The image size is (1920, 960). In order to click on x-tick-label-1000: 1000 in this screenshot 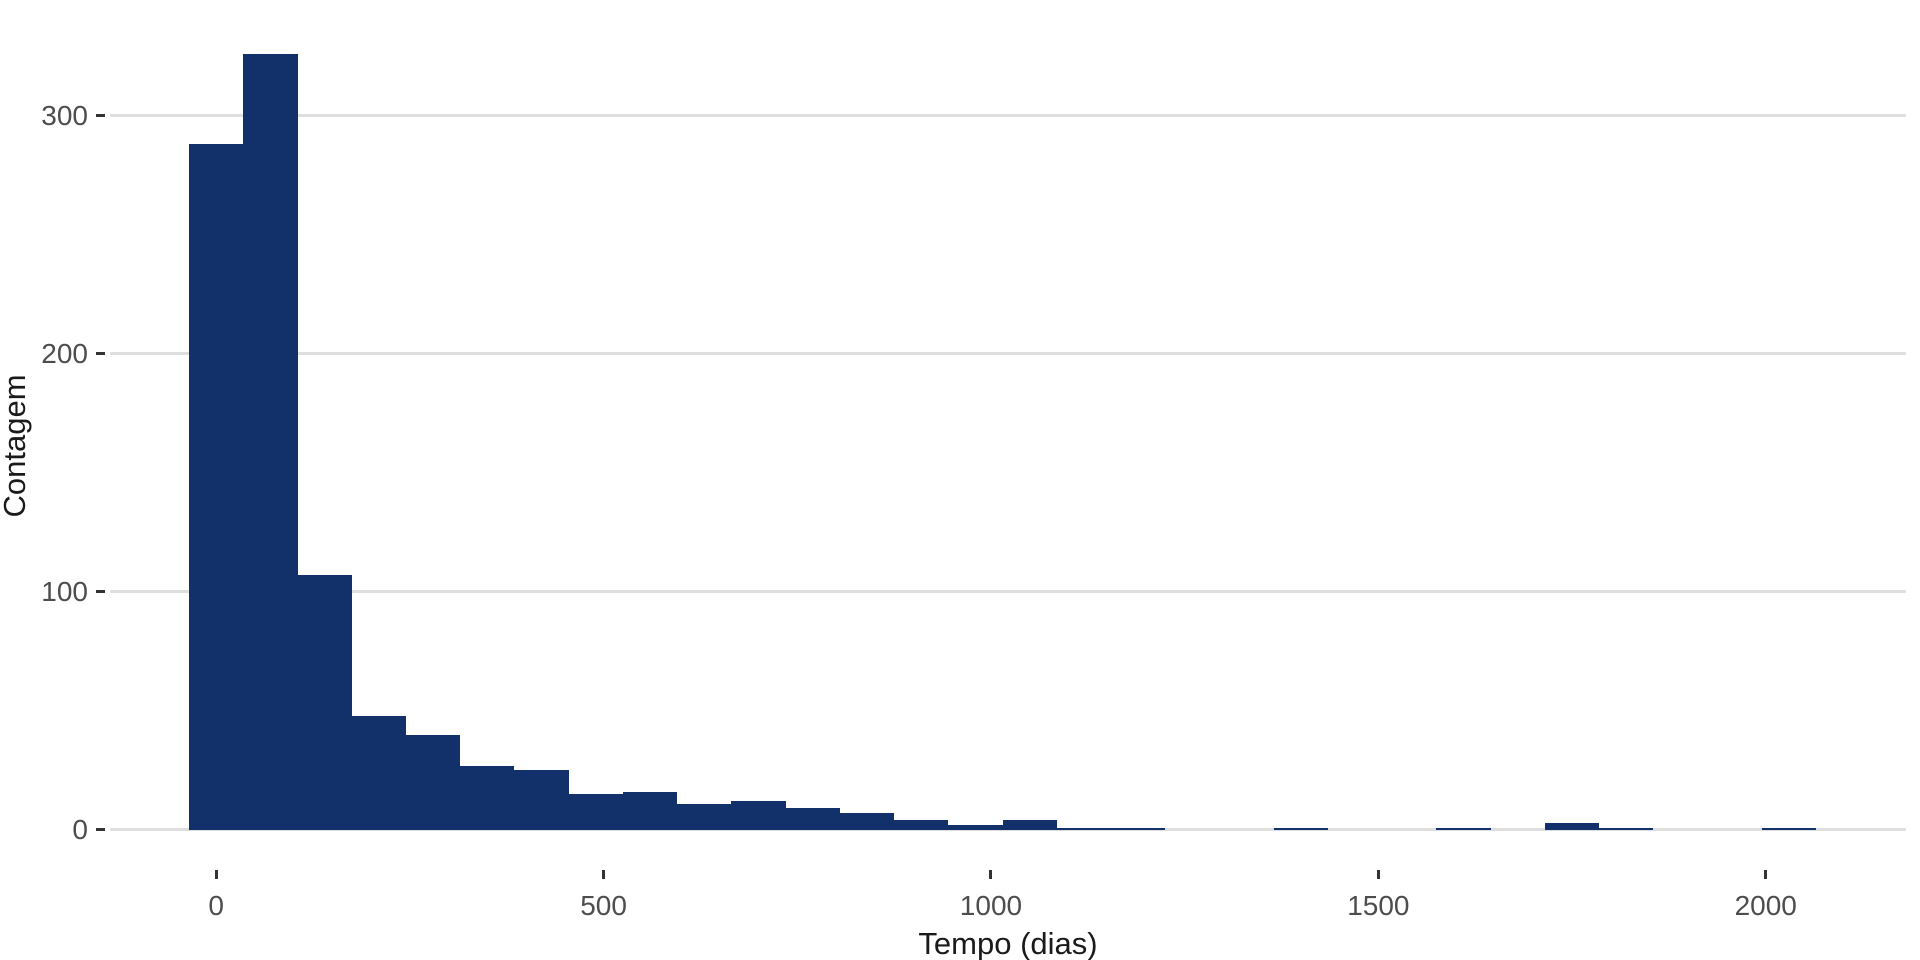, I will do `click(991, 905)`.